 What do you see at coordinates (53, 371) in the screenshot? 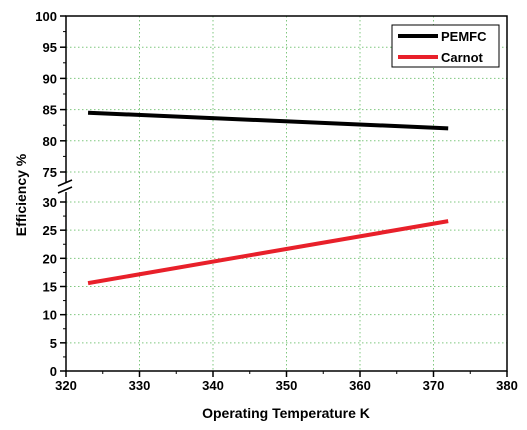
I see `y-tick-label: 0` at bounding box center [53, 371].